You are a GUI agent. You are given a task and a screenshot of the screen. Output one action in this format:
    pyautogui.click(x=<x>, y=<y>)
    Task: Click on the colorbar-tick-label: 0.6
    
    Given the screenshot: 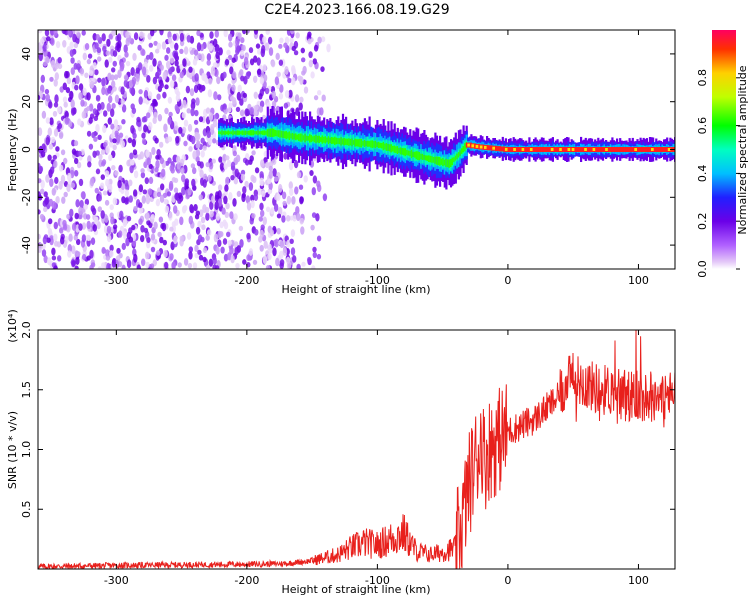 What is the action you would take?
    pyautogui.click(x=702, y=126)
    